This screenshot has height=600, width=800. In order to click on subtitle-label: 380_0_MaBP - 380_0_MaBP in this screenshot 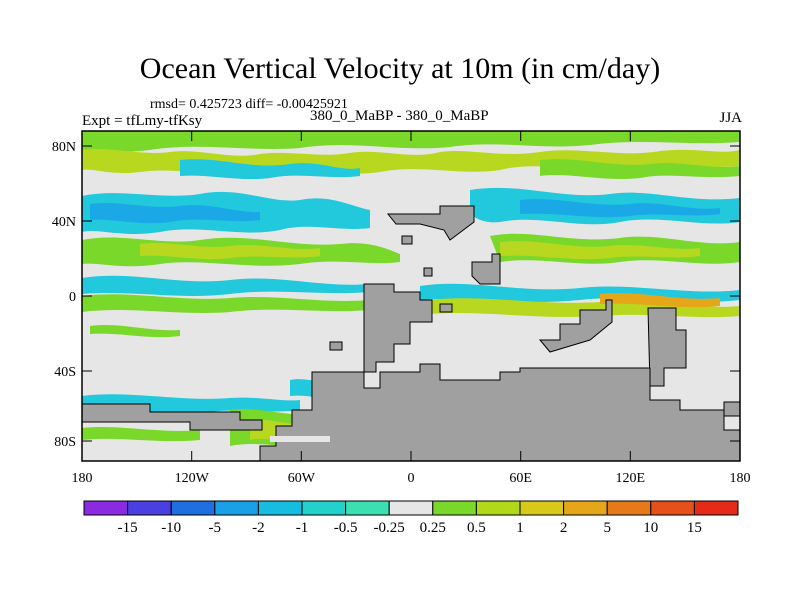, I will do `click(399, 116)`.